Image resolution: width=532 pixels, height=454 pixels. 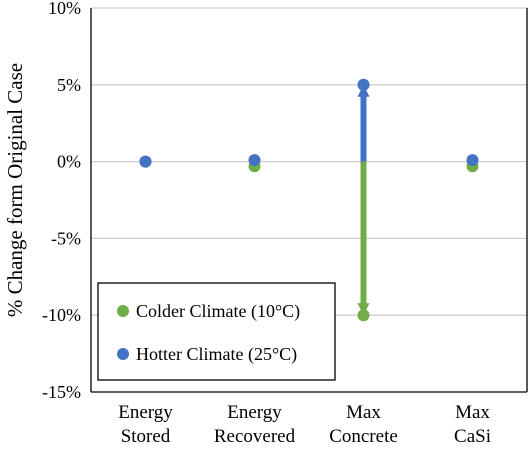 I want to click on change-arrow, so click(x=363, y=123).